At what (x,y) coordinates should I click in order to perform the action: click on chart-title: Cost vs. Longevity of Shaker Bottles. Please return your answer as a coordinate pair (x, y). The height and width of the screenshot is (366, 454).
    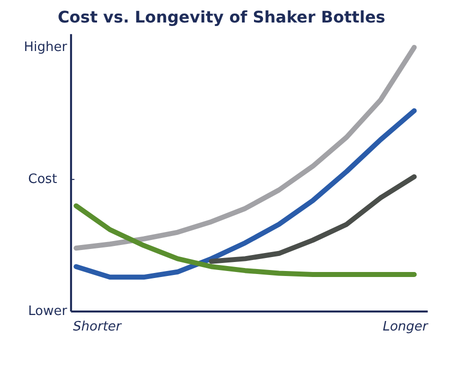
    Looking at the image, I should click on (222, 17).